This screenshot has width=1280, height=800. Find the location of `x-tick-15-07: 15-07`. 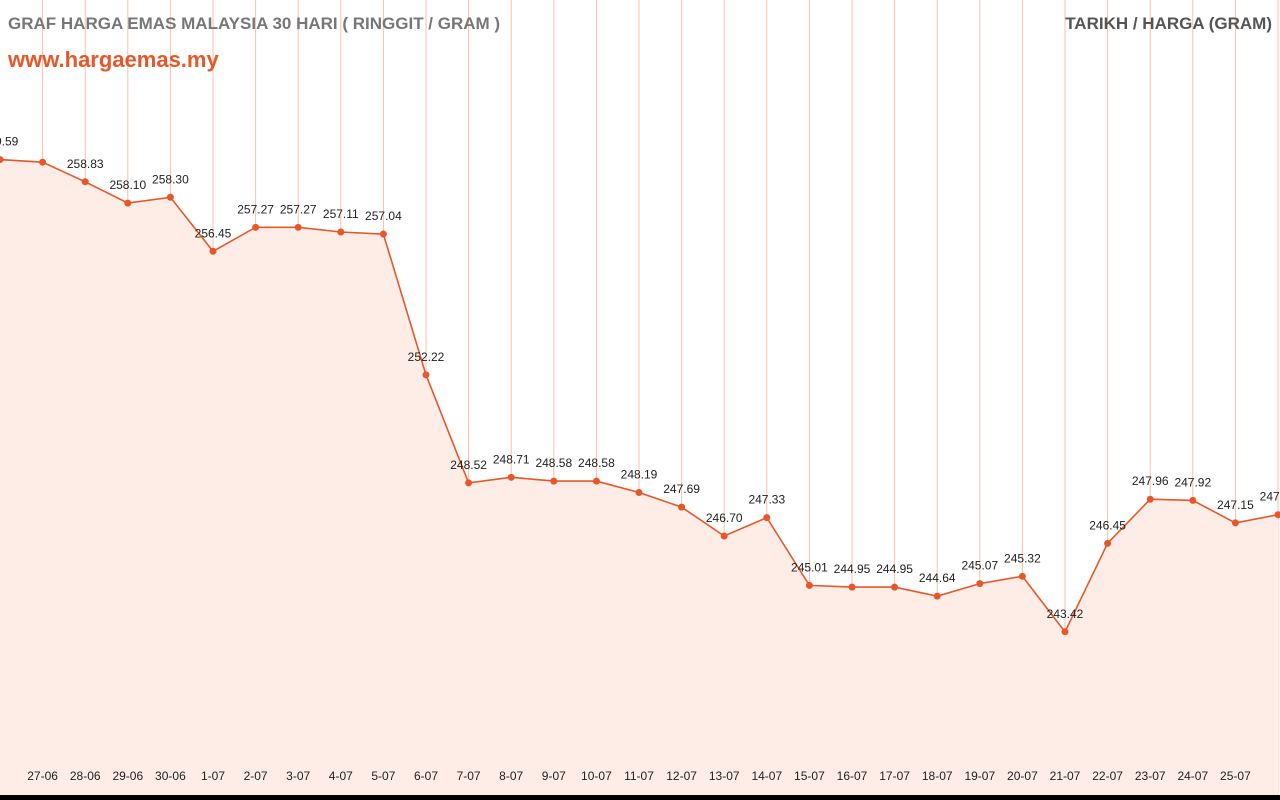

x-tick-15-07: 15-07 is located at coordinates (809, 776).